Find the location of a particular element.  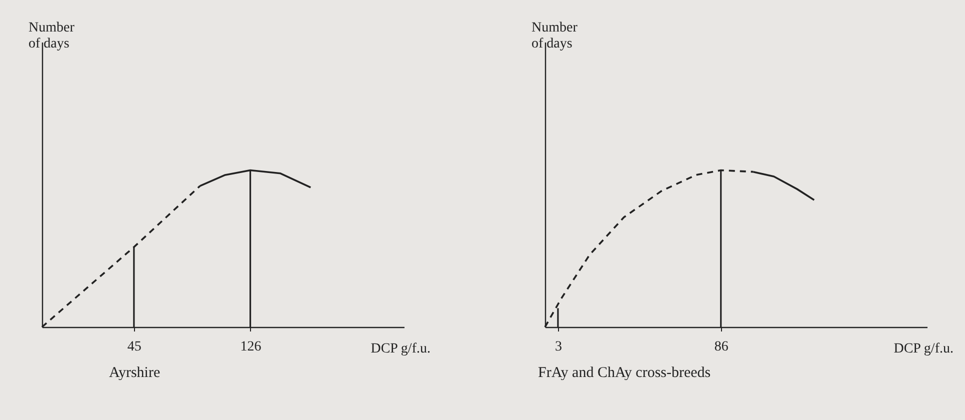

text: FrAy and ChAy cross-breeds is located at coordinates (624, 373).